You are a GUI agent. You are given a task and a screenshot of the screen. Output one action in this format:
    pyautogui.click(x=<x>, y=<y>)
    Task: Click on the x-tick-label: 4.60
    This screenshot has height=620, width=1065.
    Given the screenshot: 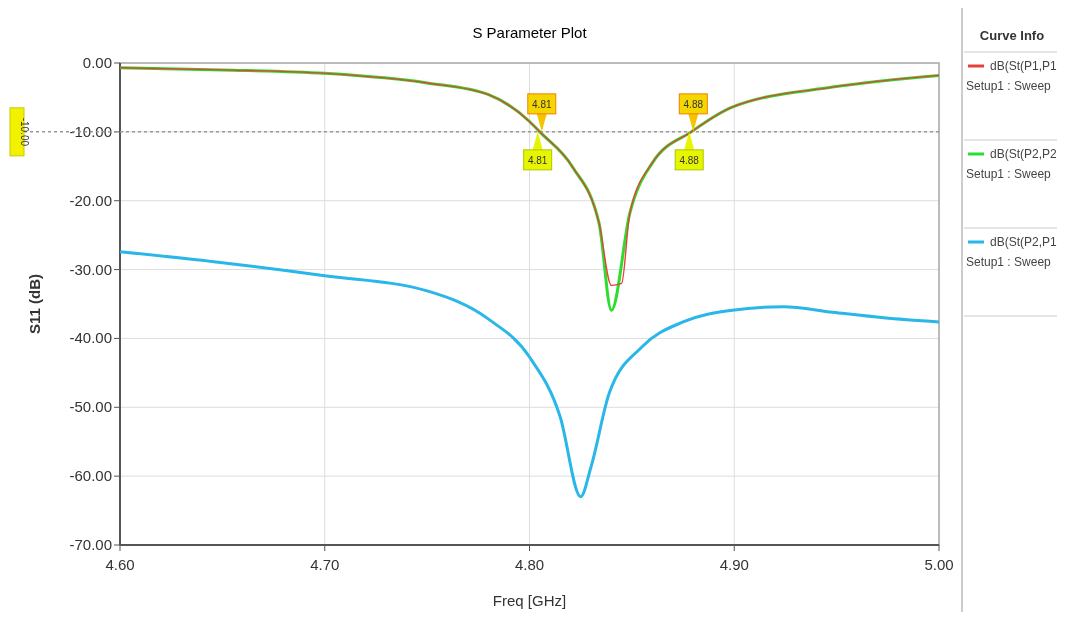 What is the action you would take?
    pyautogui.click(x=120, y=564)
    